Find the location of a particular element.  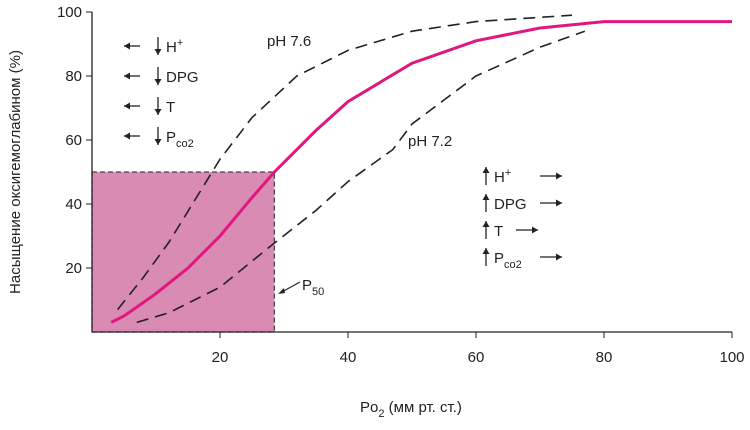

left-factor-sup: + is located at coordinates (180, 43).